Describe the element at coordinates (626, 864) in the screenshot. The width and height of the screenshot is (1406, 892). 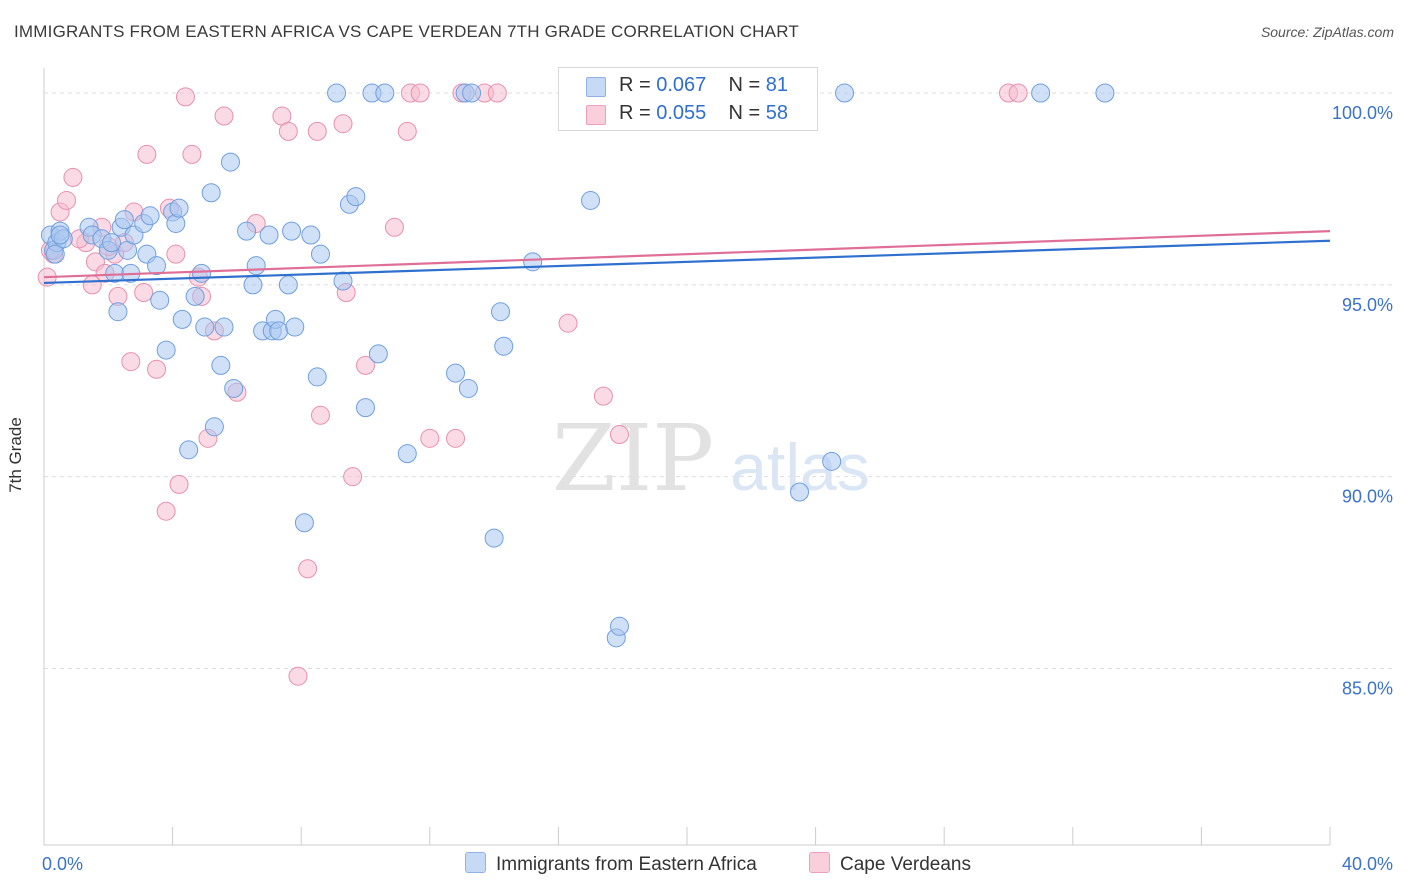
I see `series-label-eastern-africa: Immigrants from Eastern Africa` at that location.